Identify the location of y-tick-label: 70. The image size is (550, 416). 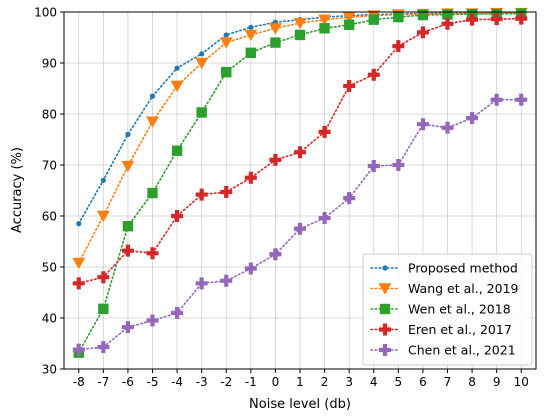
(49, 166).